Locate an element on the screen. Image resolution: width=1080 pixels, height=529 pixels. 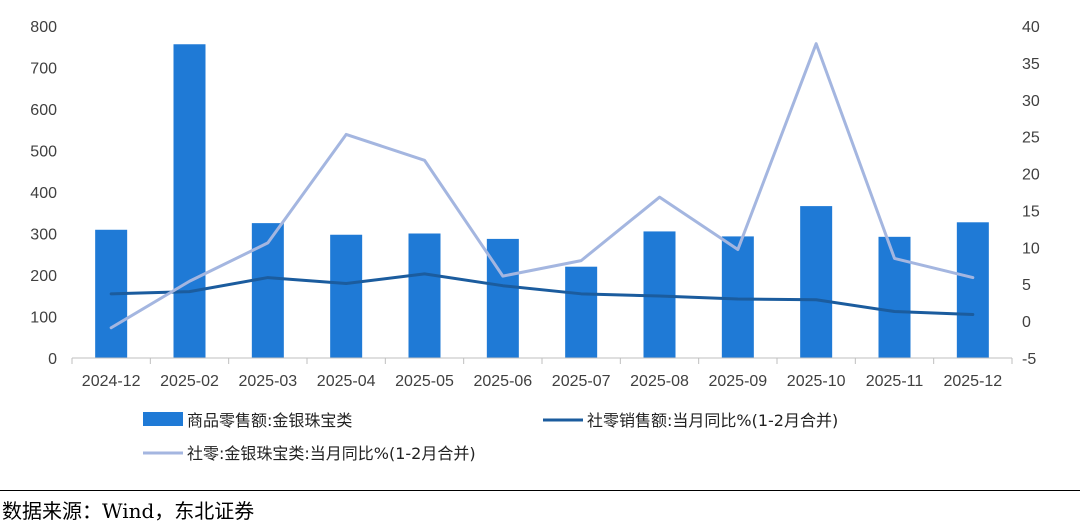
x-tick-label: 2025-09 is located at coordinates (737, 381).